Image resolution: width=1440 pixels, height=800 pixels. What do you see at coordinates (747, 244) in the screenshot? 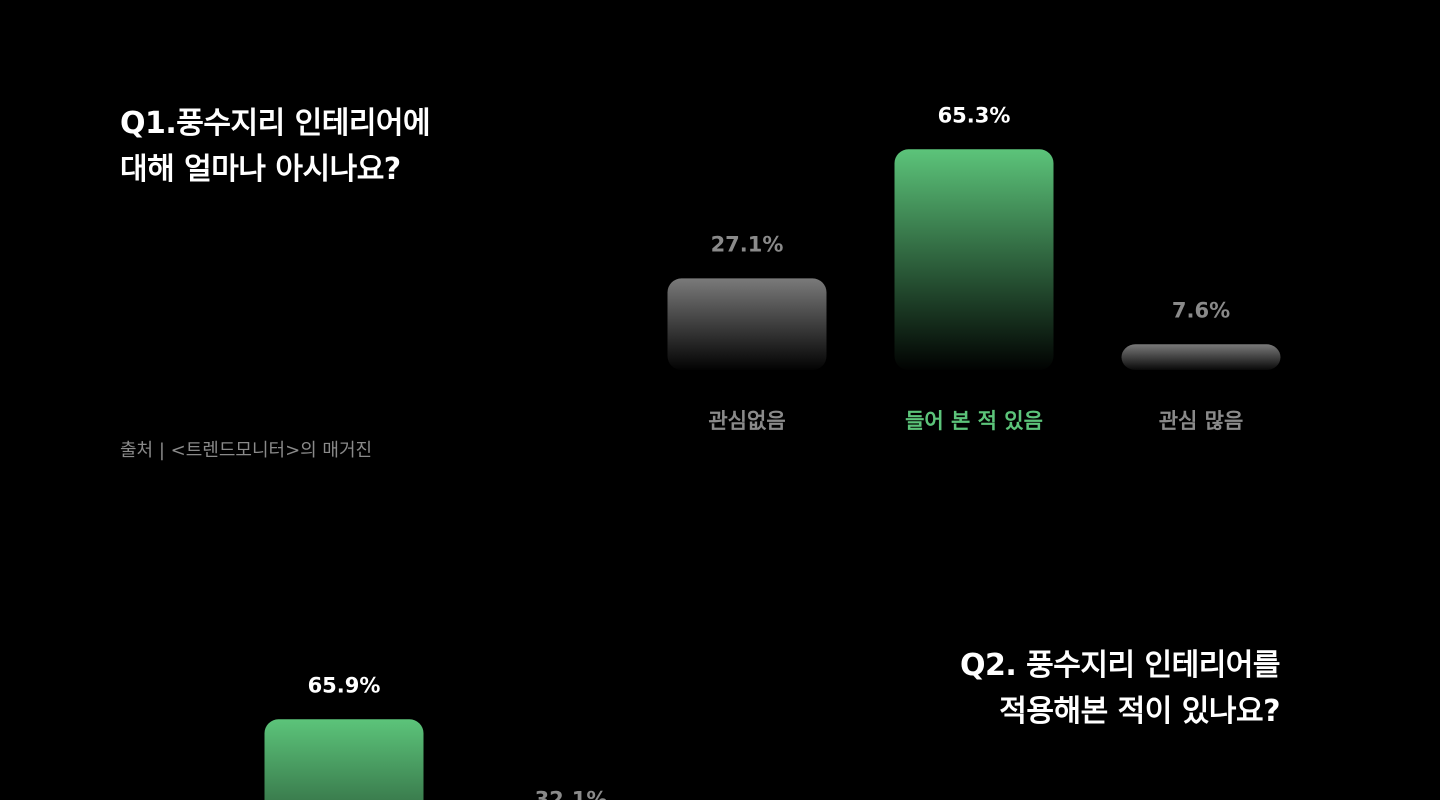
I see `value-label: 27.1%` at bounding box center [747, 244].